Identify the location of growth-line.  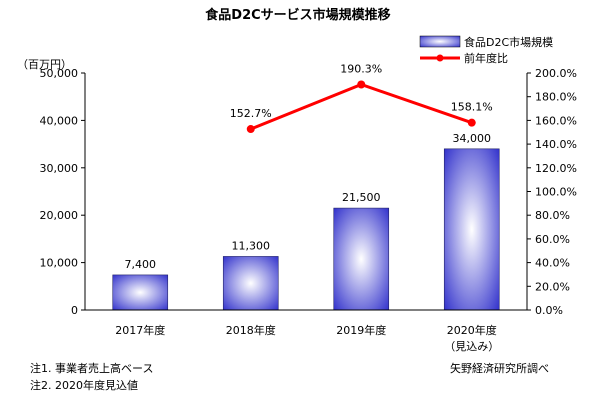
(361, 106).